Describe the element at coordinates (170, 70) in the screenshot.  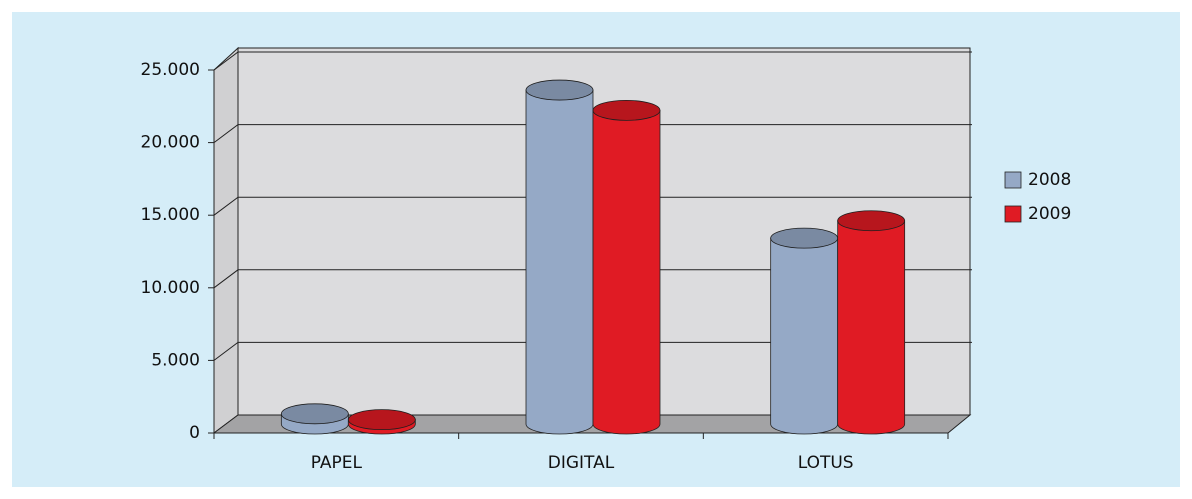
I see `y-tick-label: 25.000` at that location.